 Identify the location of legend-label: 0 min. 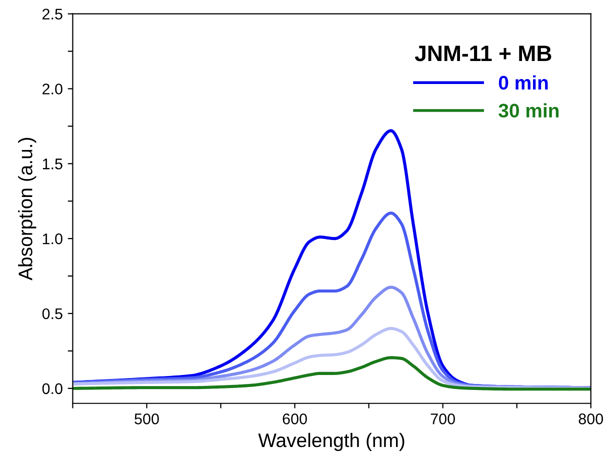
(523, 82).